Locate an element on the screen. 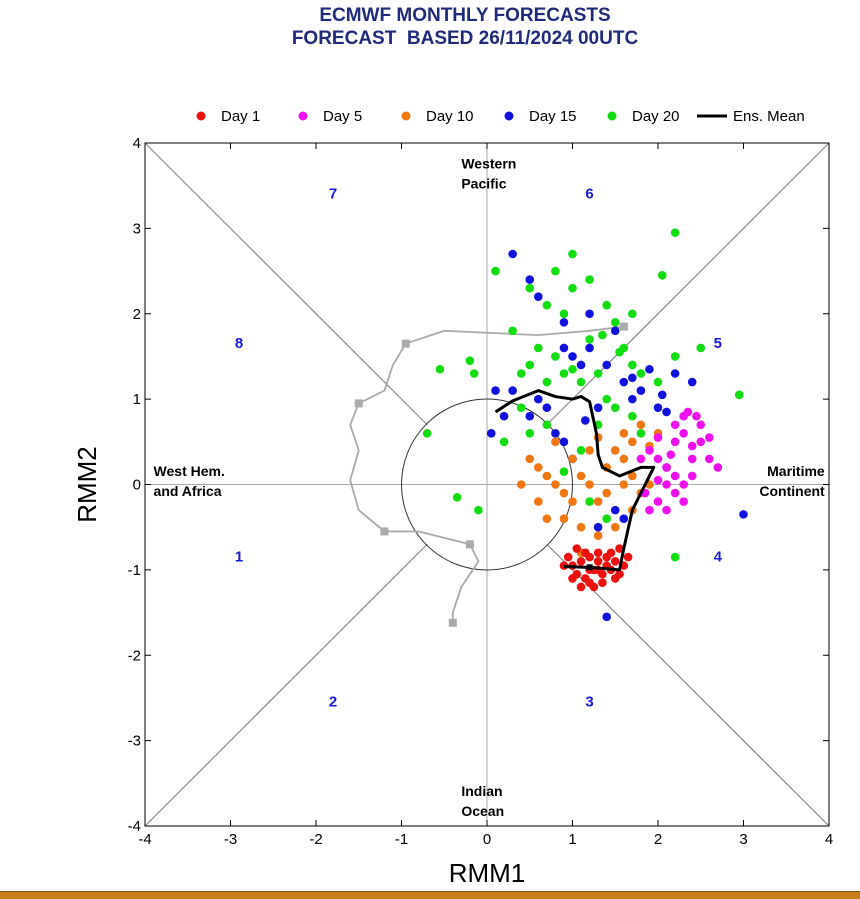 This screenshot has width=860, height=899. legend-label: Ens. Mean is located at coordinates (769, 116).